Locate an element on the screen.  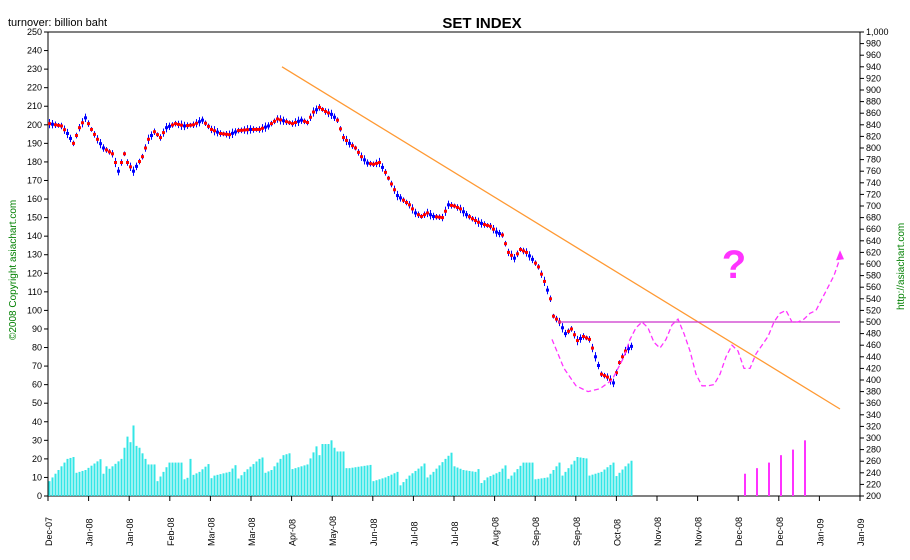
left-tick-label: 110 is located at coordinates (35, 292).